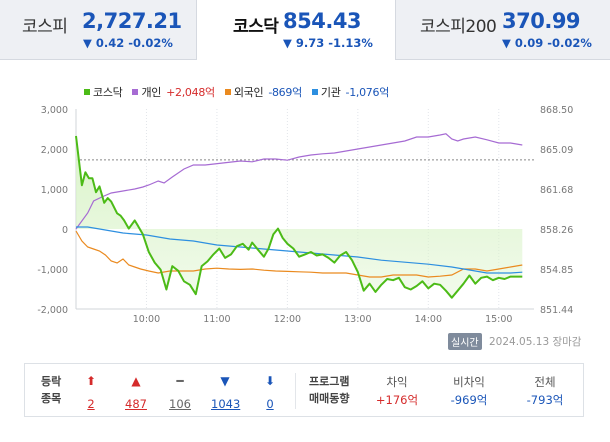 The height and width of the screenshot is (442, 610). Describe the element at coordinates (328, 43) in the screenshot. I see `tab-kosdaq-change: ▼ 9.73 -1.13%` at that location.